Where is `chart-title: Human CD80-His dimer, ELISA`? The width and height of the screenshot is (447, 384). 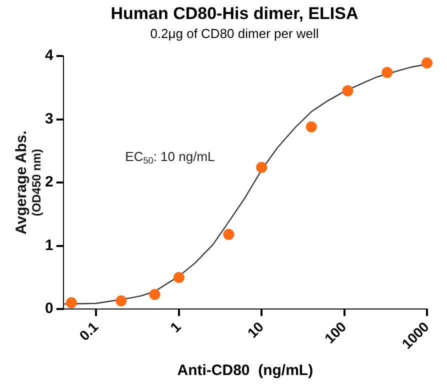
chart-title: Human CD80-His dimer, ELISA is located at coordinates (234, 13).